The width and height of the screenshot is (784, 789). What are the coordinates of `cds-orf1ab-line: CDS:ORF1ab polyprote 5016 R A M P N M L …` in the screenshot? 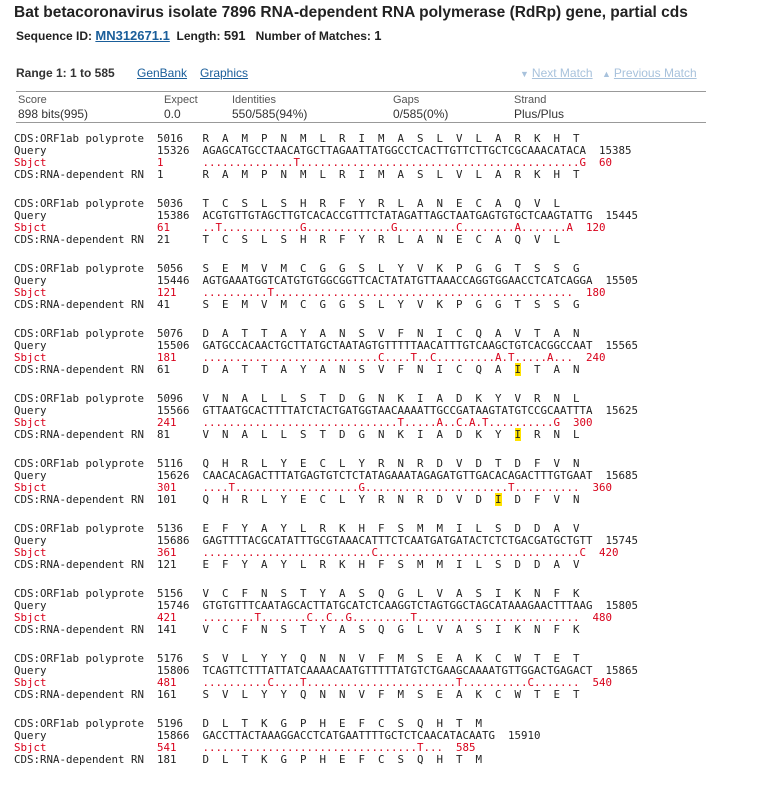 It's located at (297, 138).